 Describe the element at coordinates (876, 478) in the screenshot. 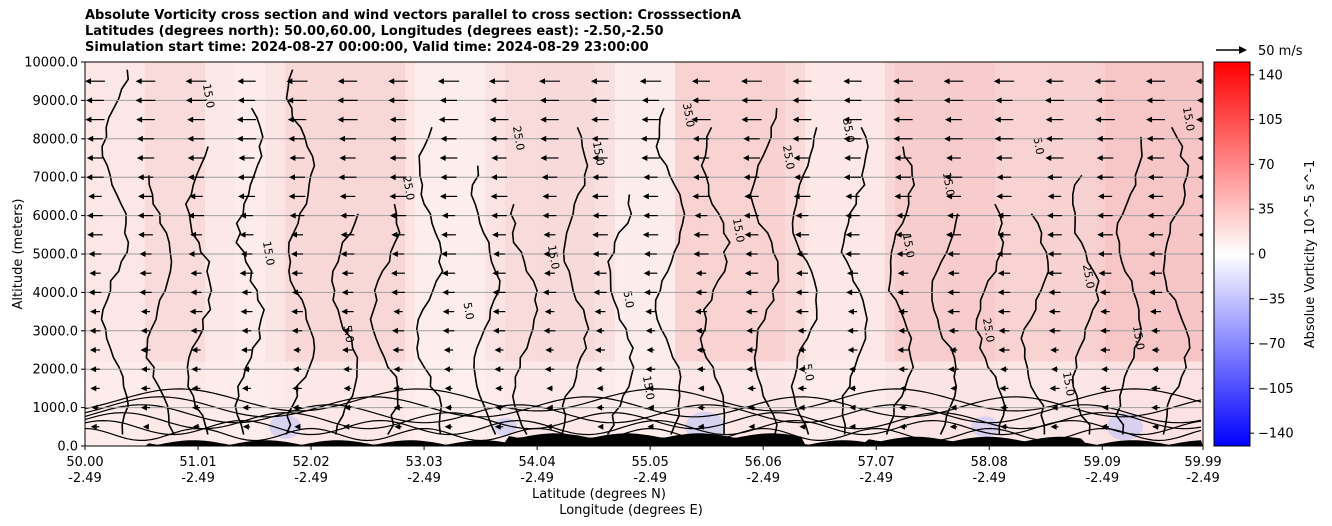

I see `x-tick-label-lon: -2.49` at that location.